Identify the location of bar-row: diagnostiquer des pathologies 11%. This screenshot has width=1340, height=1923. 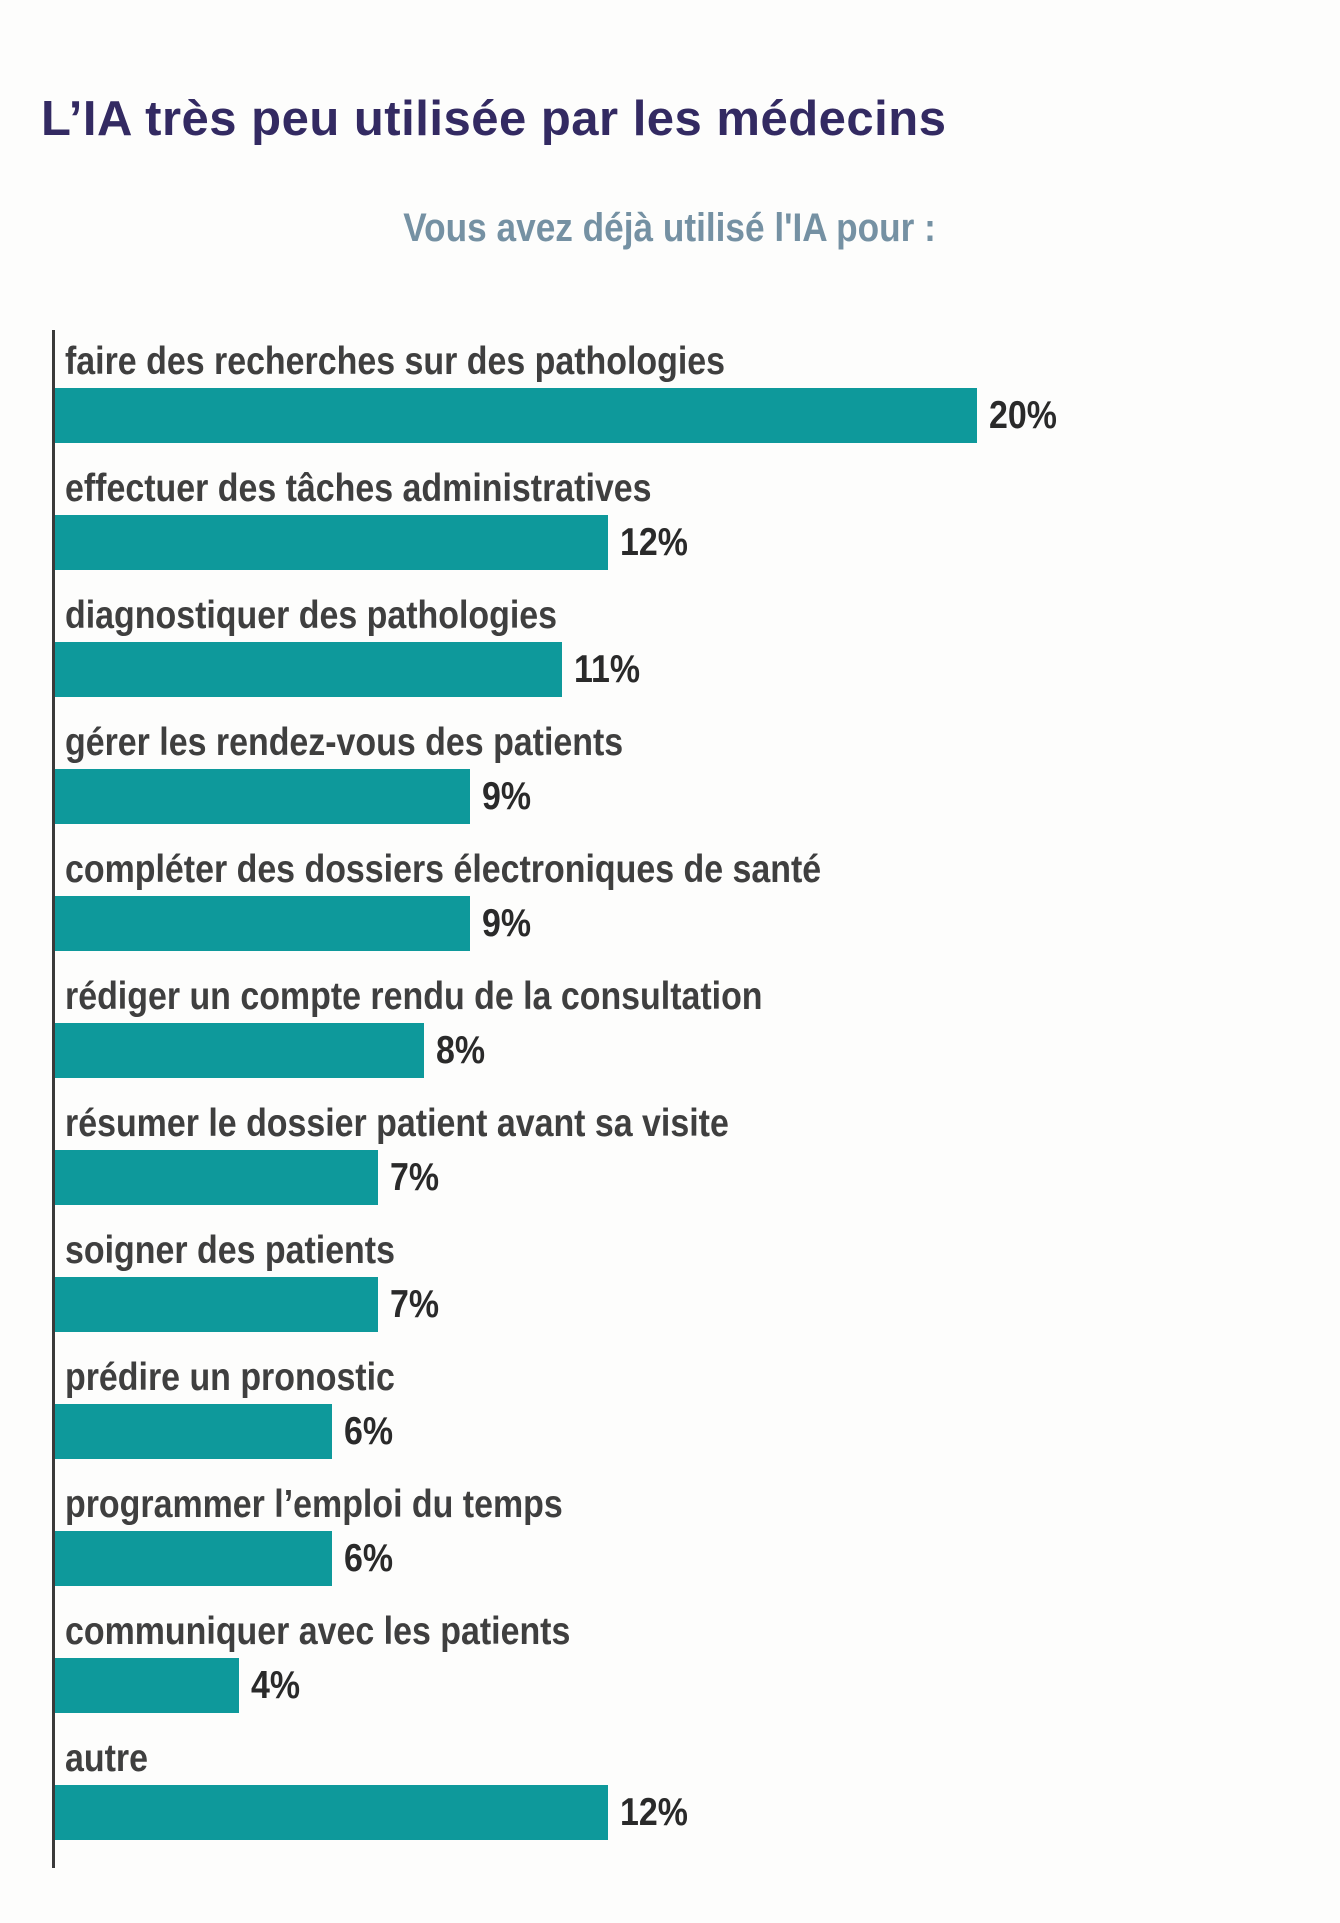
(682, 647).